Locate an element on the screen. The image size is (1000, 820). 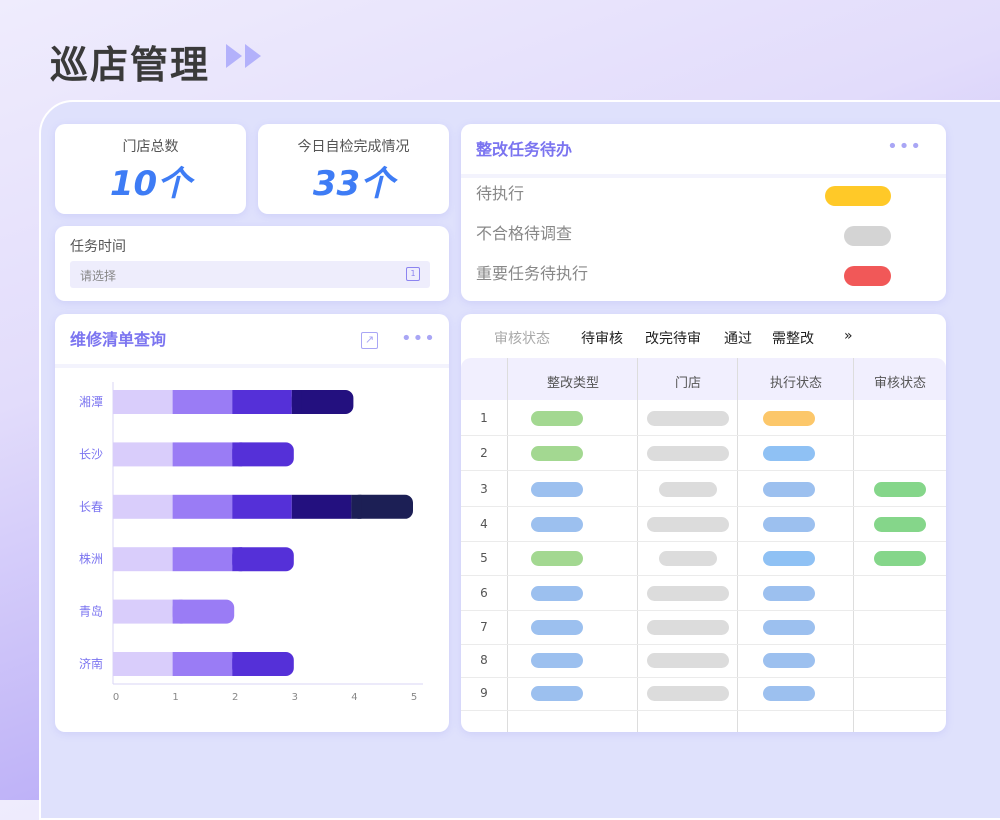
task-time-label: 任务时间 is located at coordinates (98, 247).